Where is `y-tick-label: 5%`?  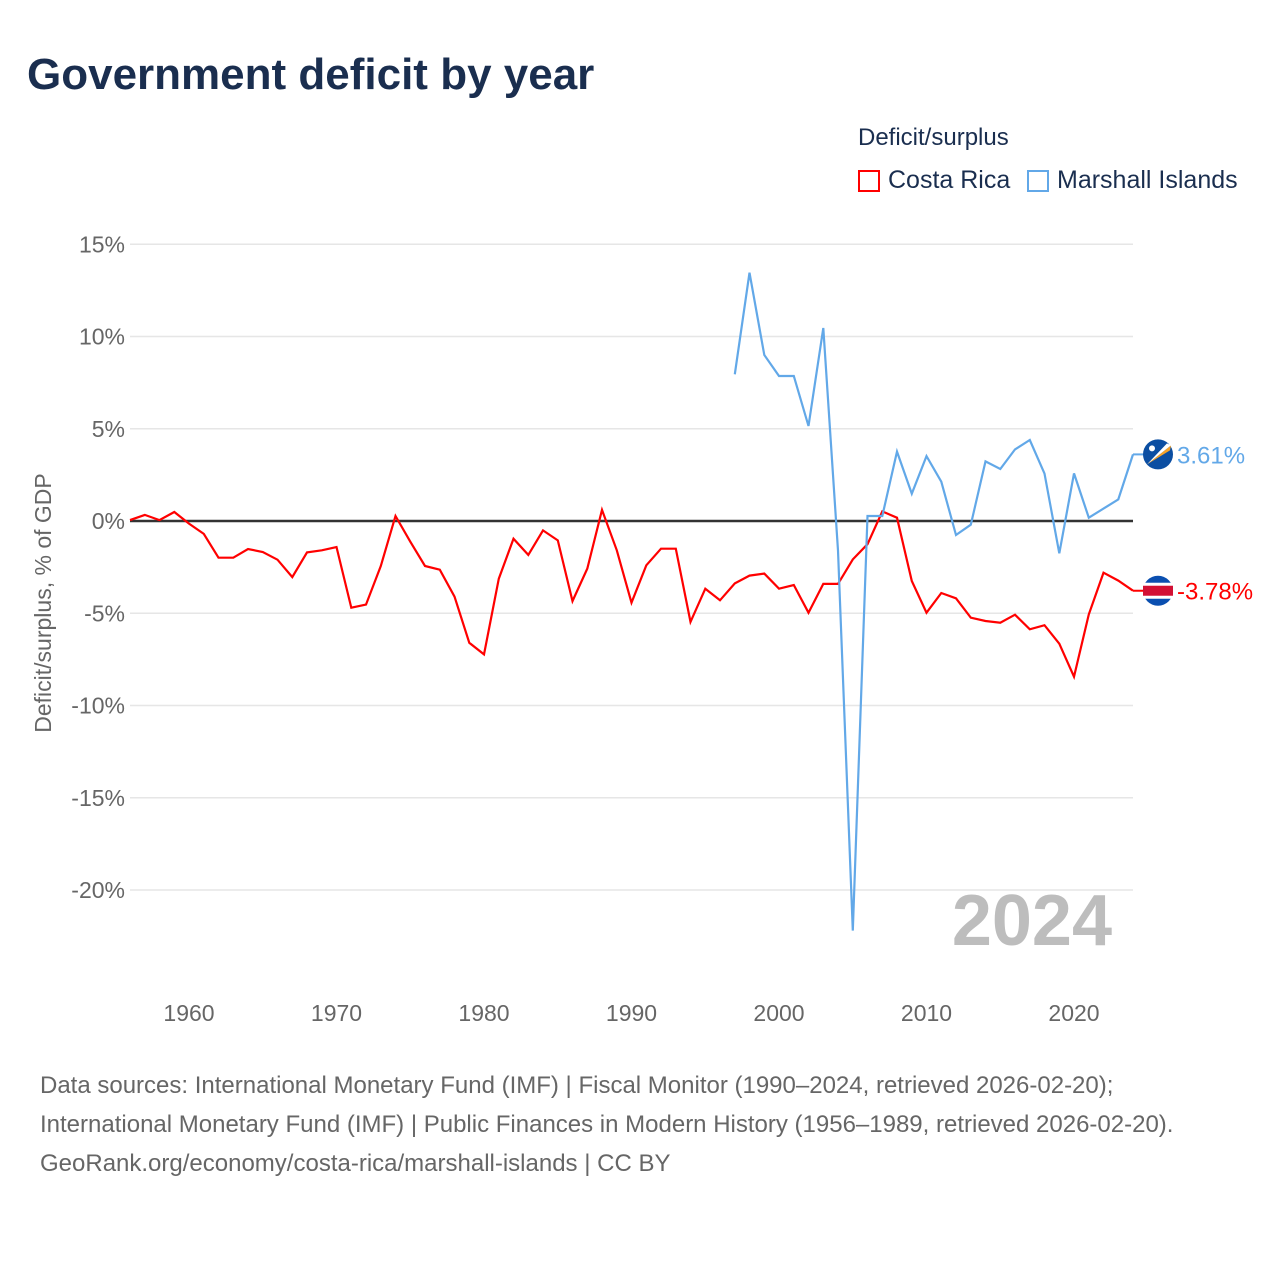
y-tick-label: 5% is located at coordinates (108, 429).